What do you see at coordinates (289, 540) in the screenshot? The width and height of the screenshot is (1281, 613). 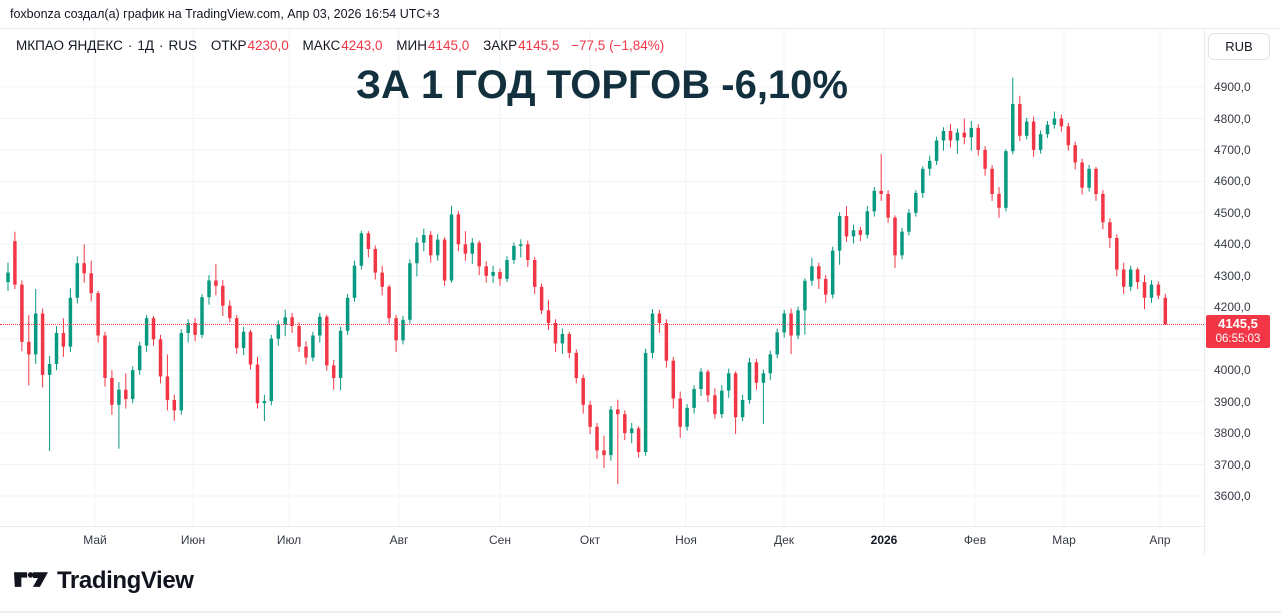 I see `time-axis-label: Июл` at bounding box center [289, 540].